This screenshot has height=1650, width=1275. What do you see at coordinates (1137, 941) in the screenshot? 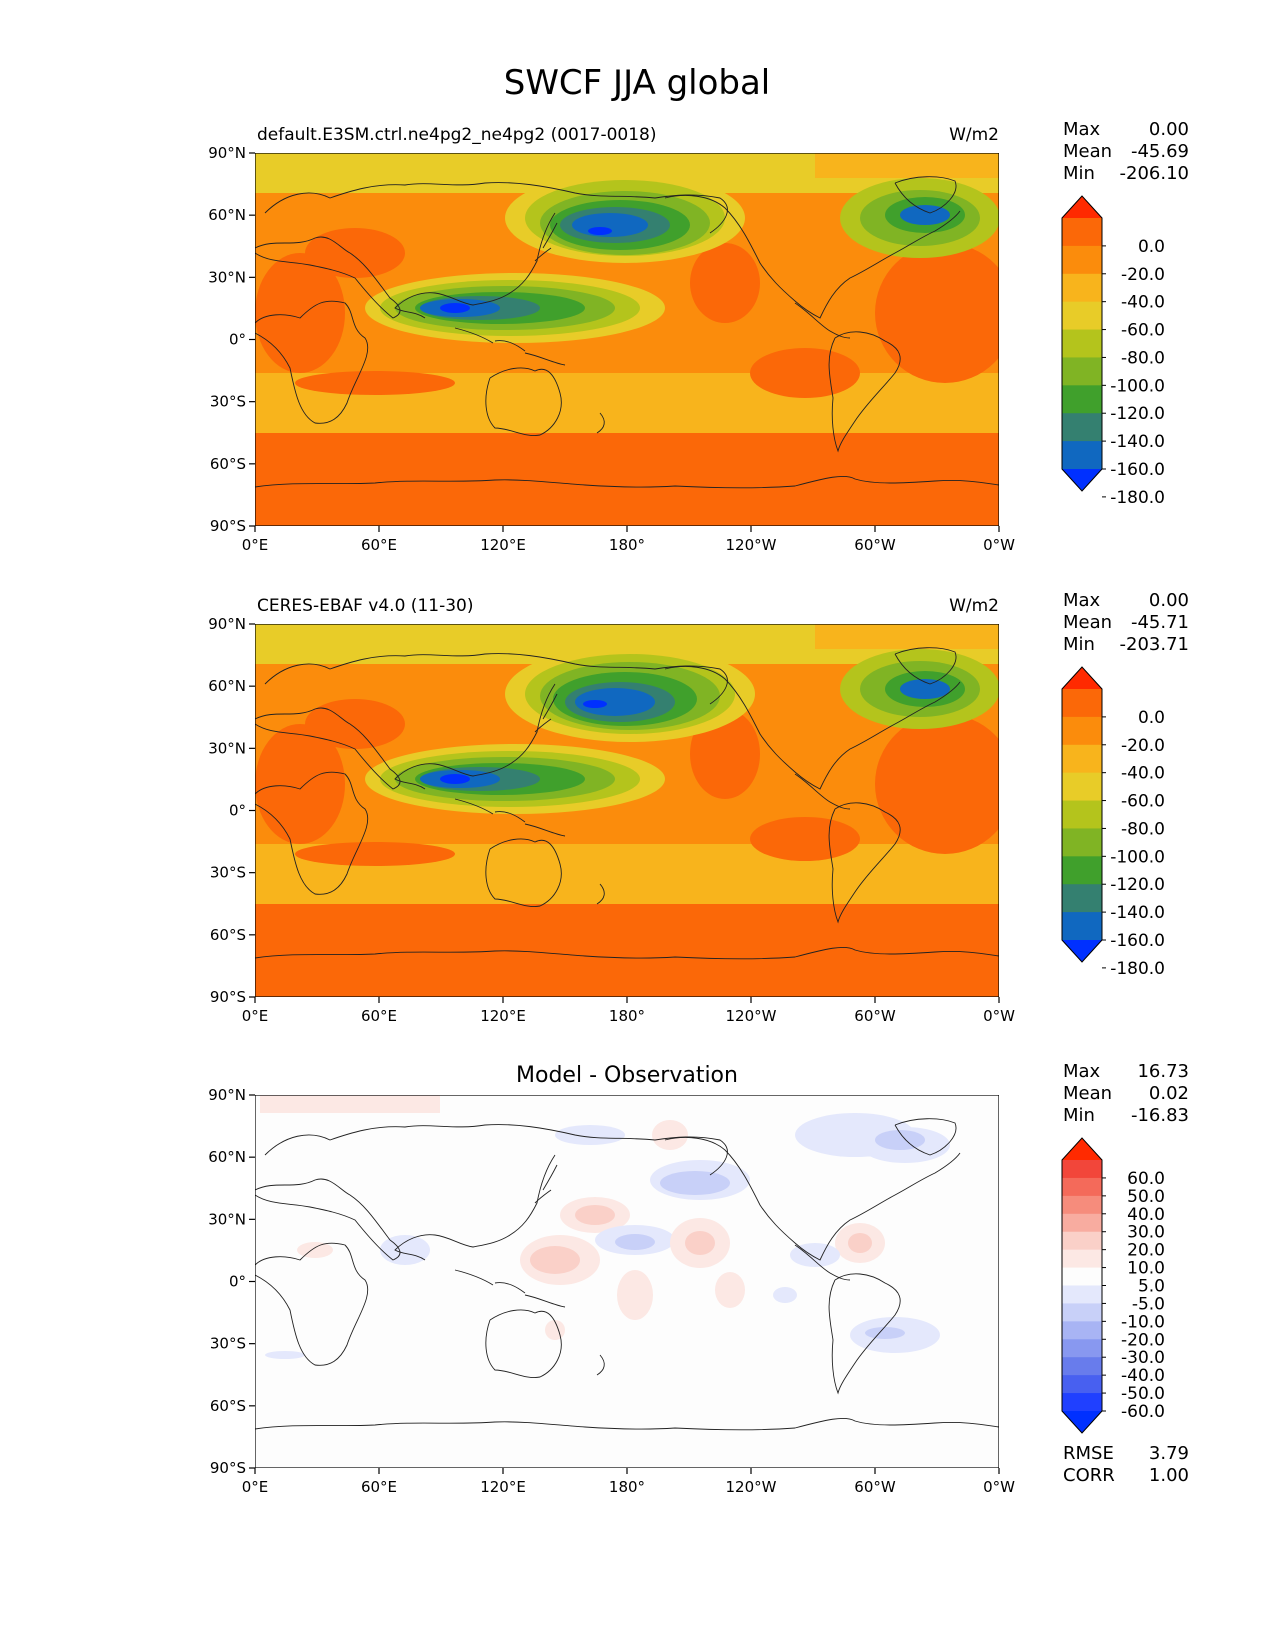
I see `colorbar-label: -160.0` at bounding box center [1137, 941].